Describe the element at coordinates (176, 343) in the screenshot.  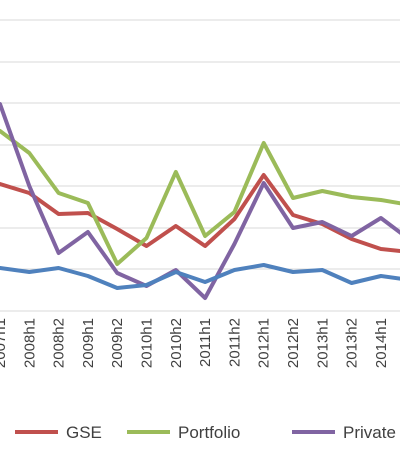
I see `x-tick-label: 2010h2` at that location.